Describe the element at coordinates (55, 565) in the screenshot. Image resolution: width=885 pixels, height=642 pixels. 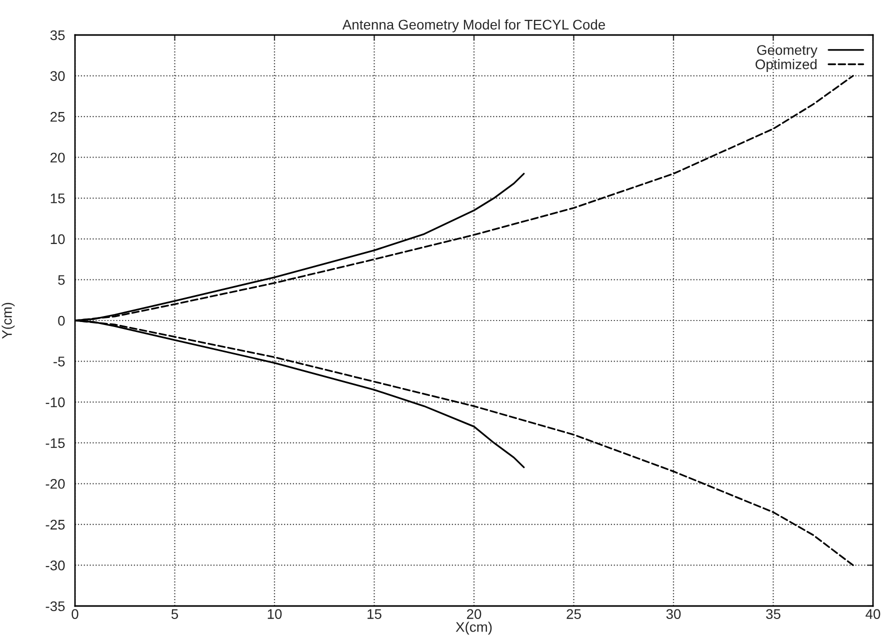
I see `y-tick-label: -30` at that location.